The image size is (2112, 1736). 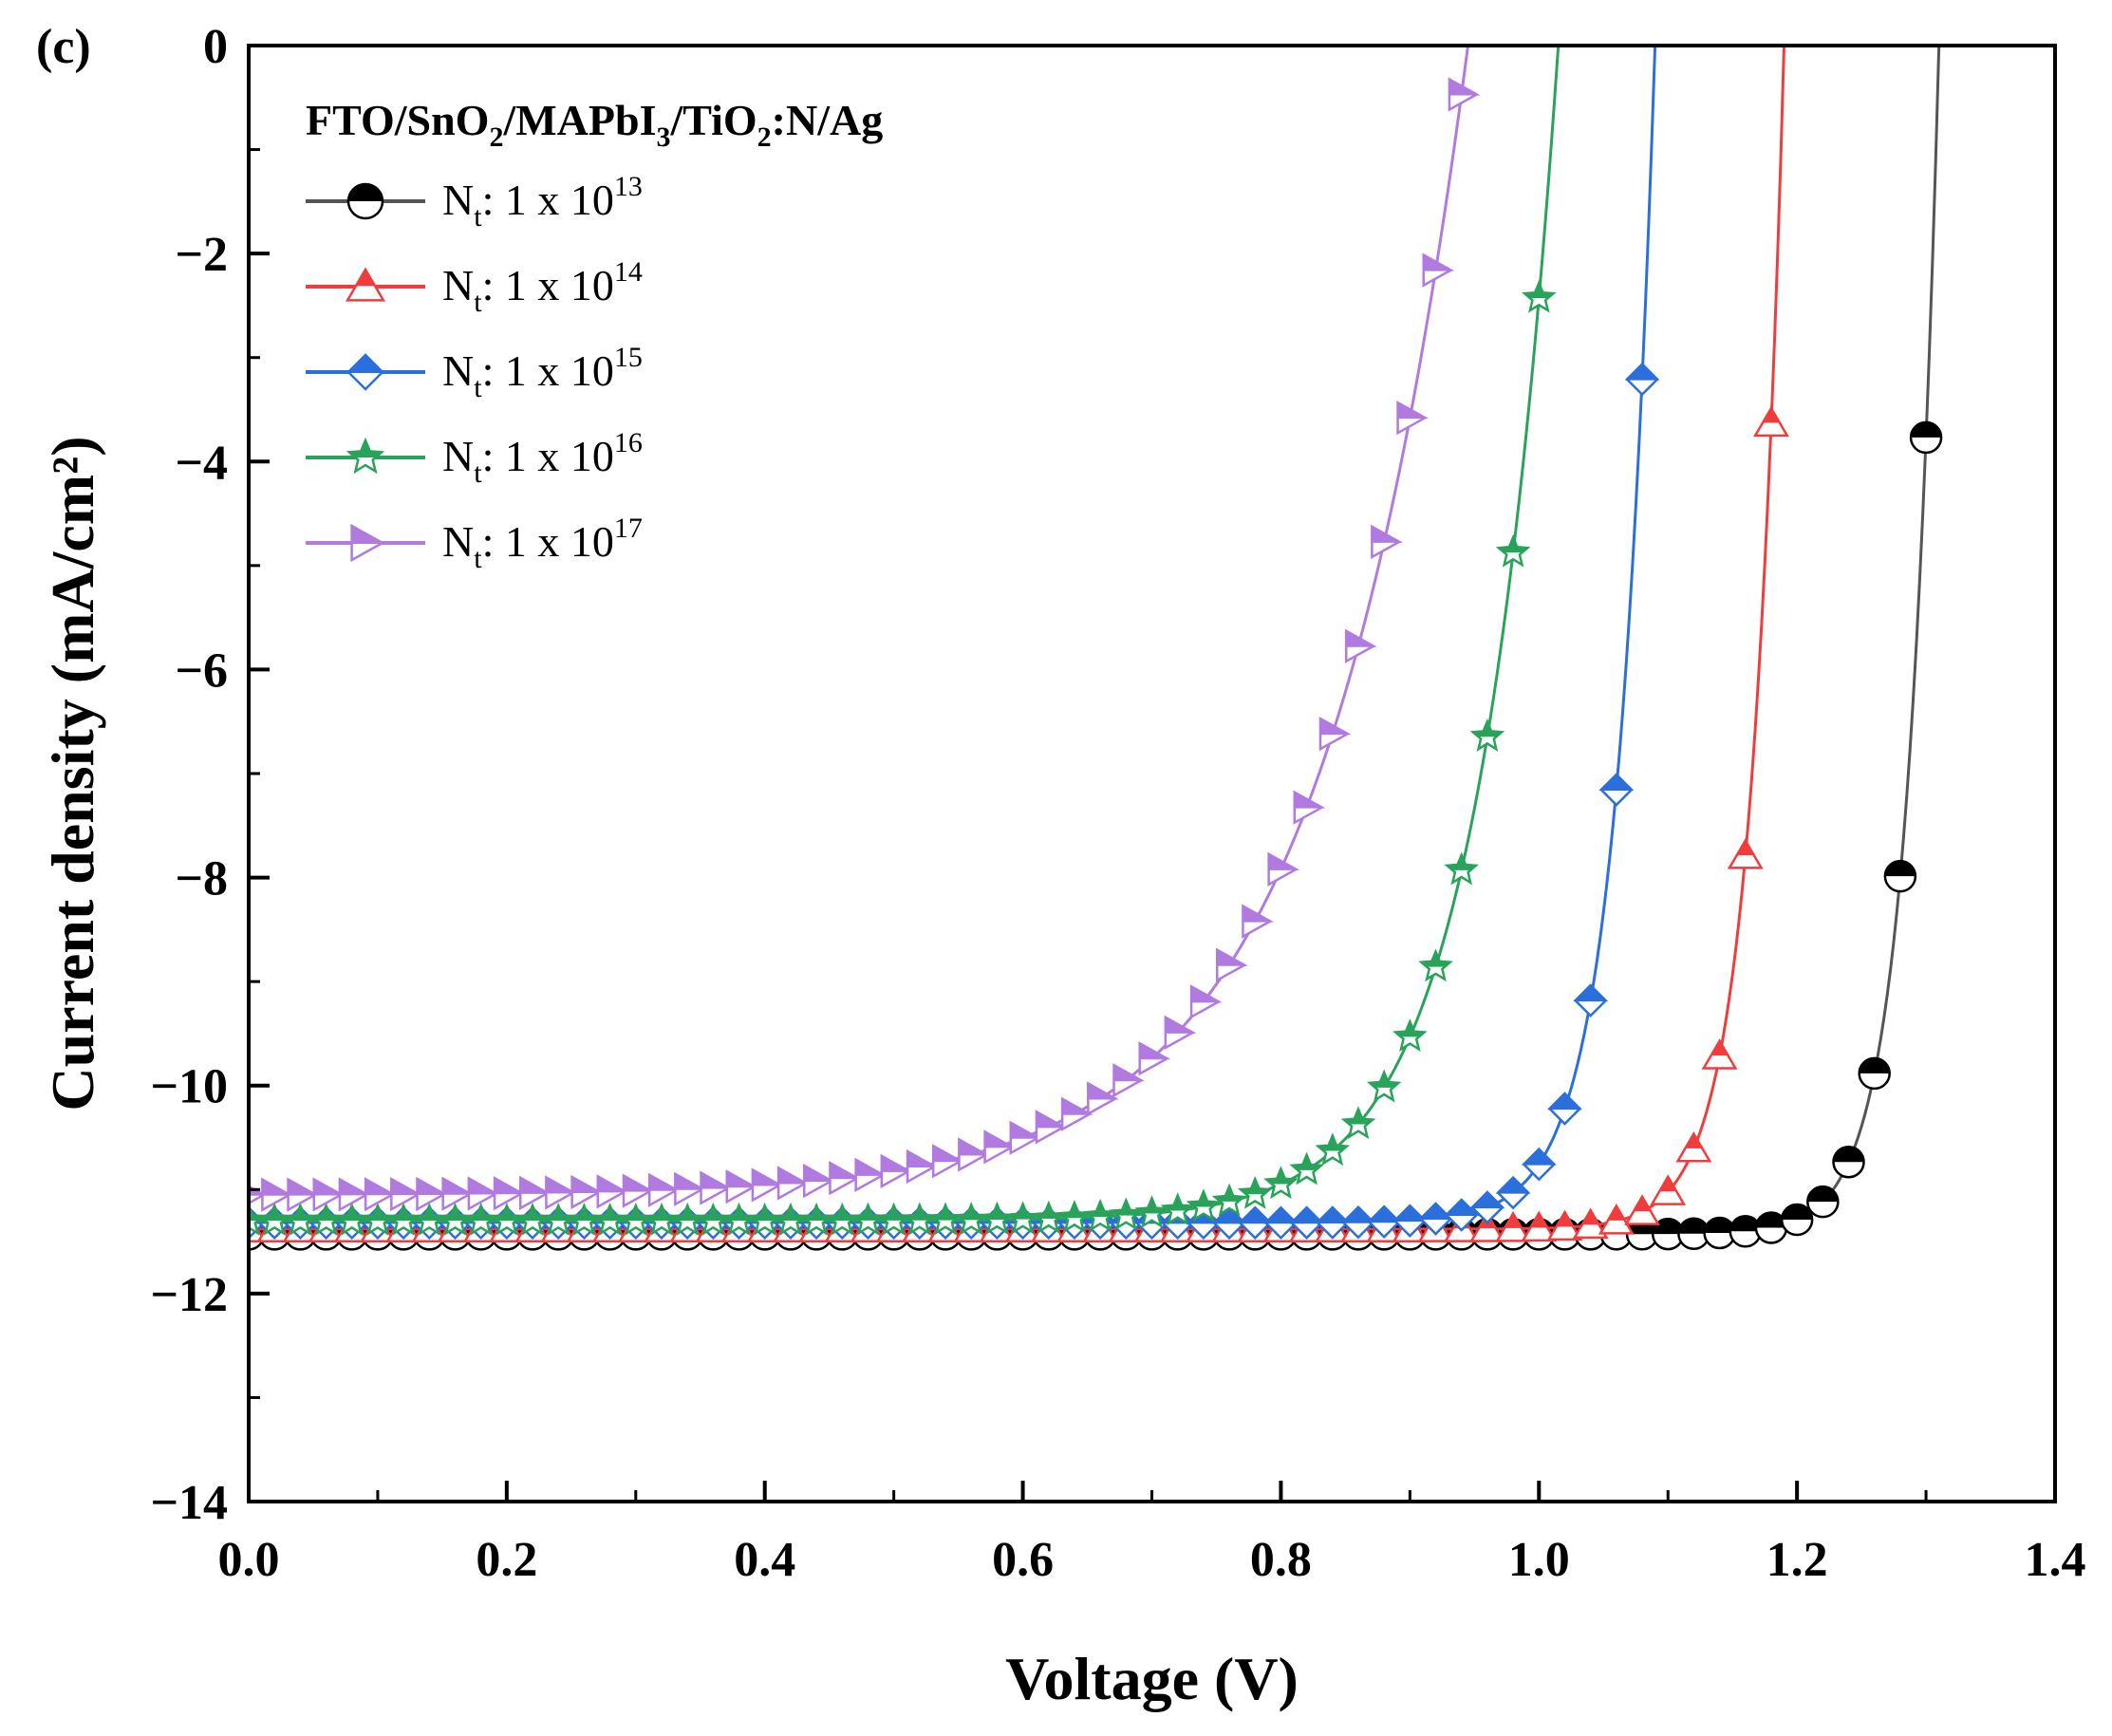 What do you see at coordinates (458, 370) in the screenshot?
I see `legend-label-main: N` at bounding box center [458, 370].